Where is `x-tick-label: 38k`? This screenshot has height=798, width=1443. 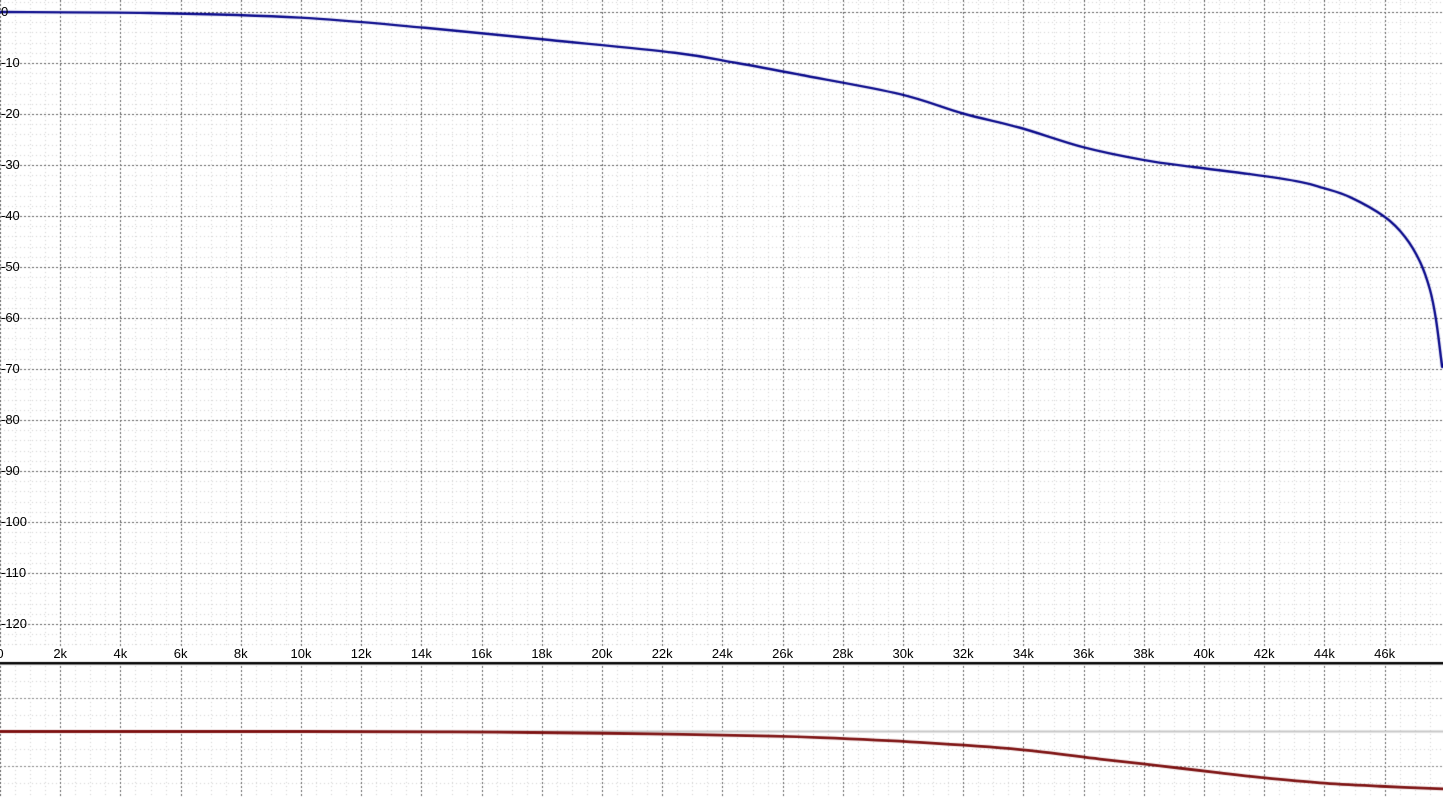
x-tick-label: 38k is located at coordinates (1144, 653).